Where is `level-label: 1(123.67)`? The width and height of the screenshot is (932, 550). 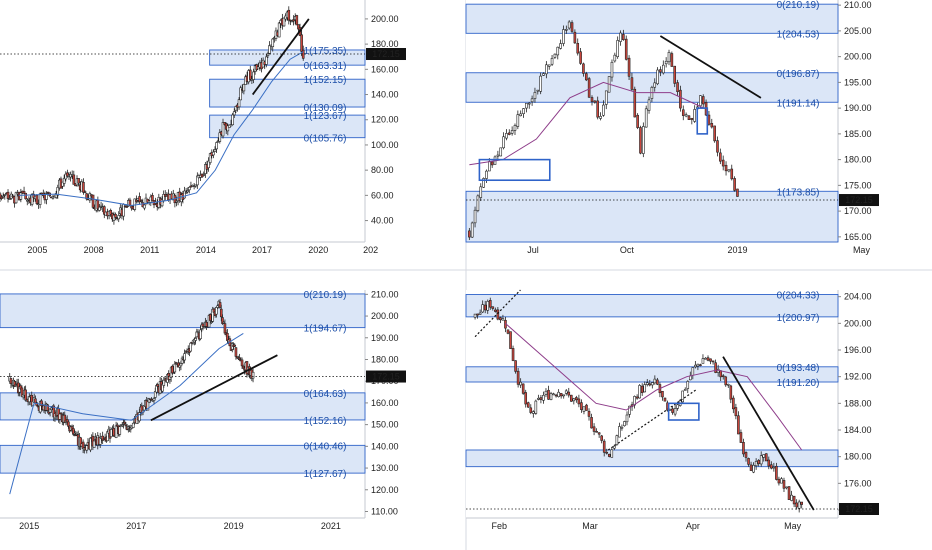
level-label: 1(123.67) is located at coordinates (325, 116).